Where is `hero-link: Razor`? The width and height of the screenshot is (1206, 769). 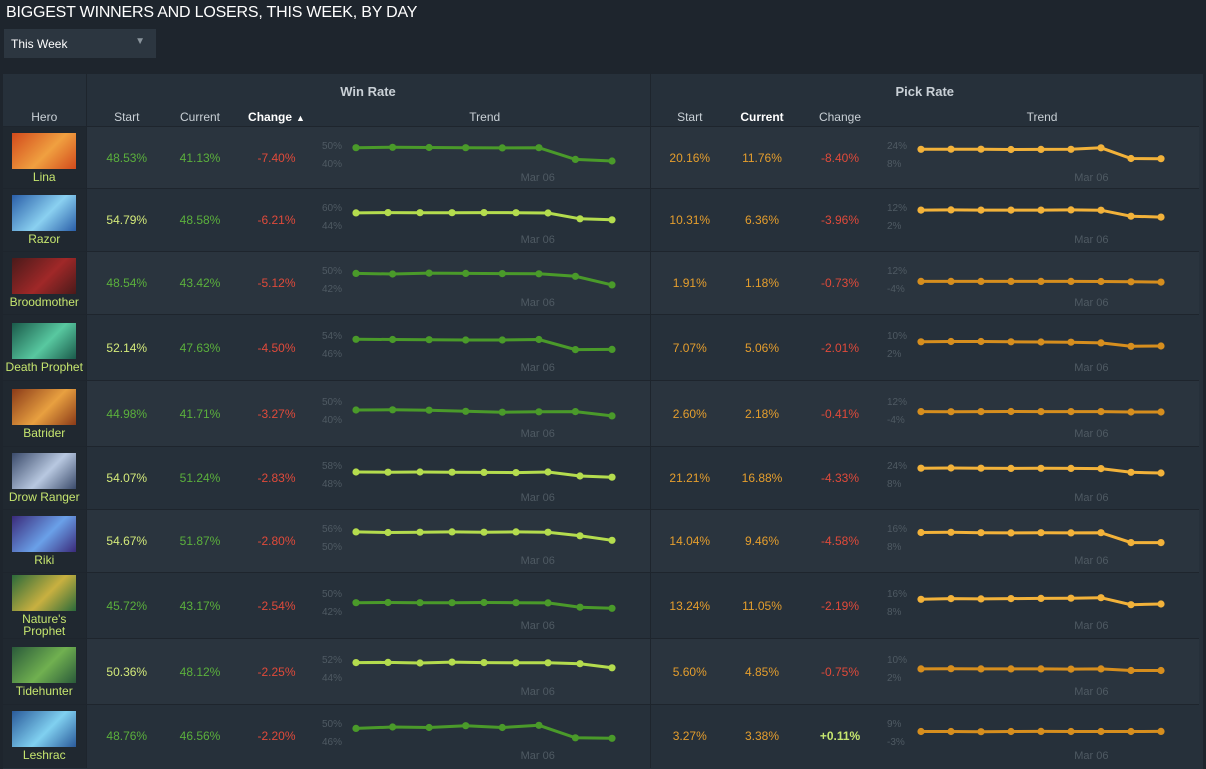 hero-link: Razor is located at coordinates (44, 220).